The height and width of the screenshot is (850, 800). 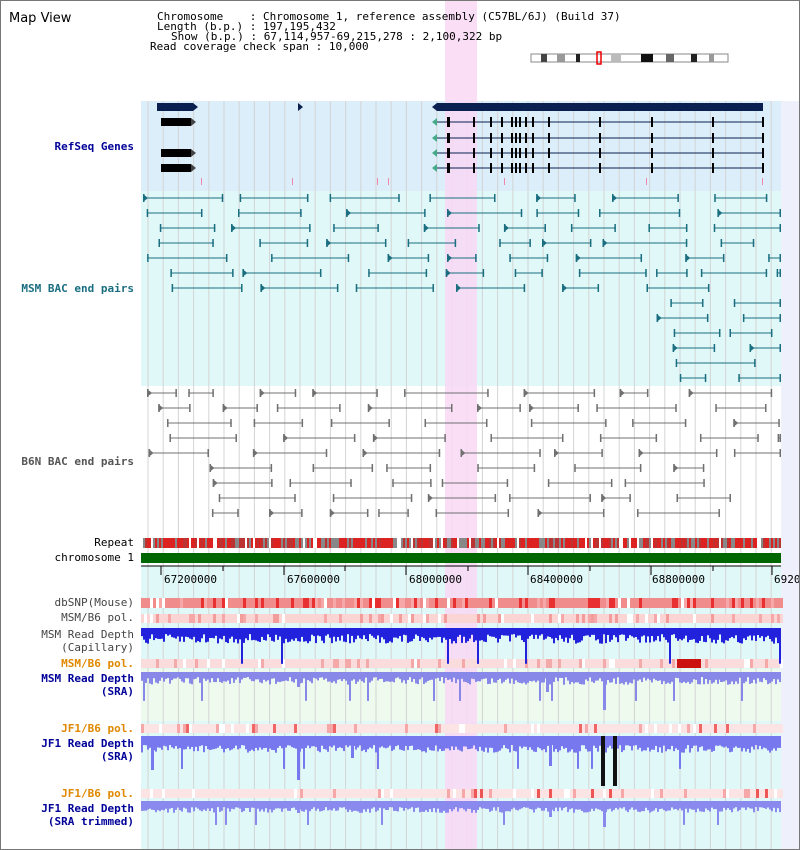 What do you see at coordinates (77, 461) in the screenshot?
I see `track-label-b6n-bac: B6N BAC end pairs` at bounding box center [77, 461].